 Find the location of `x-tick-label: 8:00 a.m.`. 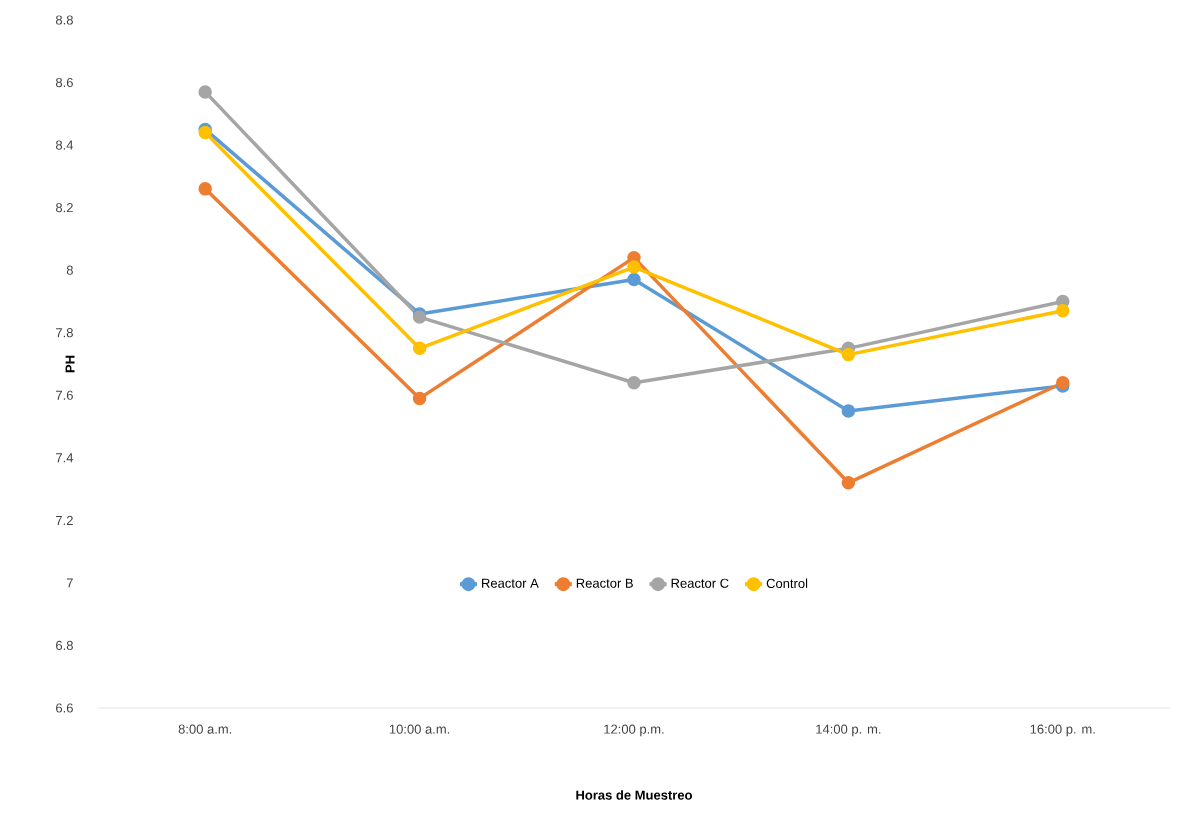

x-tick-label: 8:00 a.m. is located at coordinates (205, 729).